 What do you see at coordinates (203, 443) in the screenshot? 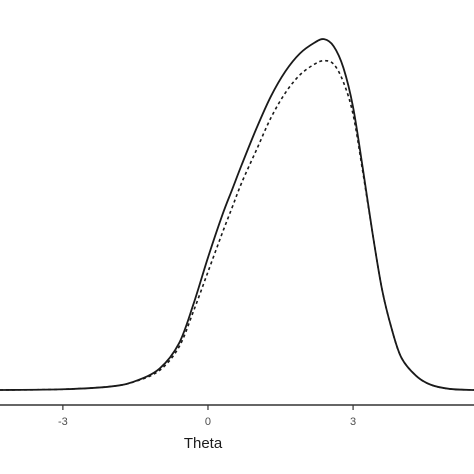
I see `x-axis-title: Theta` at bounding box center [203, 443].